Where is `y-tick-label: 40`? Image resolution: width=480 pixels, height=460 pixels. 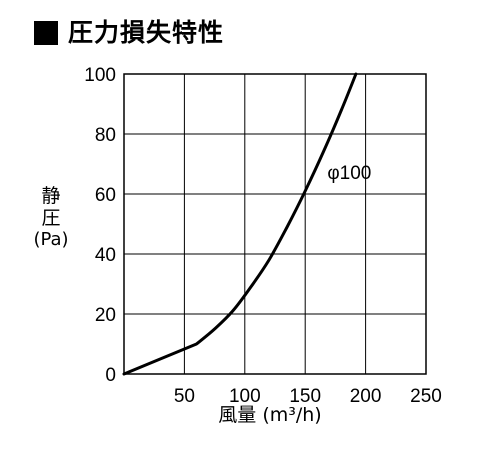 y-tick-label: 40 is located at coordinates (105, 255).